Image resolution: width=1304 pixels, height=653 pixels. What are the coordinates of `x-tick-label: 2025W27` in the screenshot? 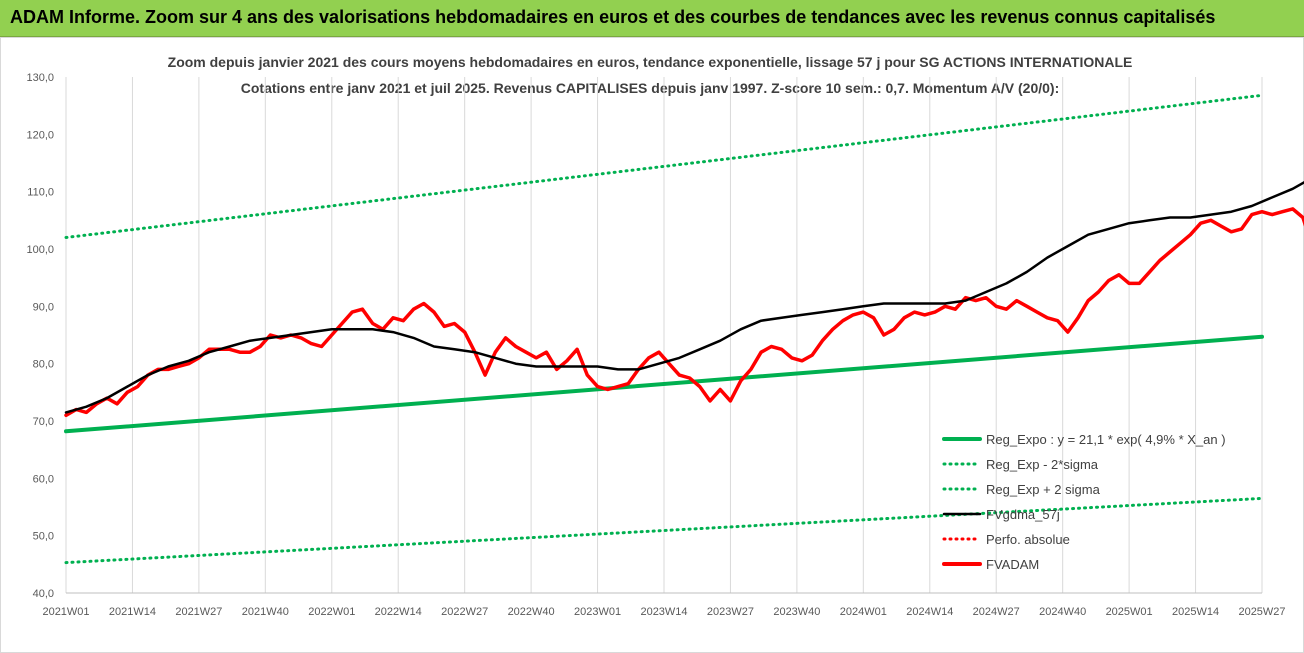 It's located at (1261, 612).